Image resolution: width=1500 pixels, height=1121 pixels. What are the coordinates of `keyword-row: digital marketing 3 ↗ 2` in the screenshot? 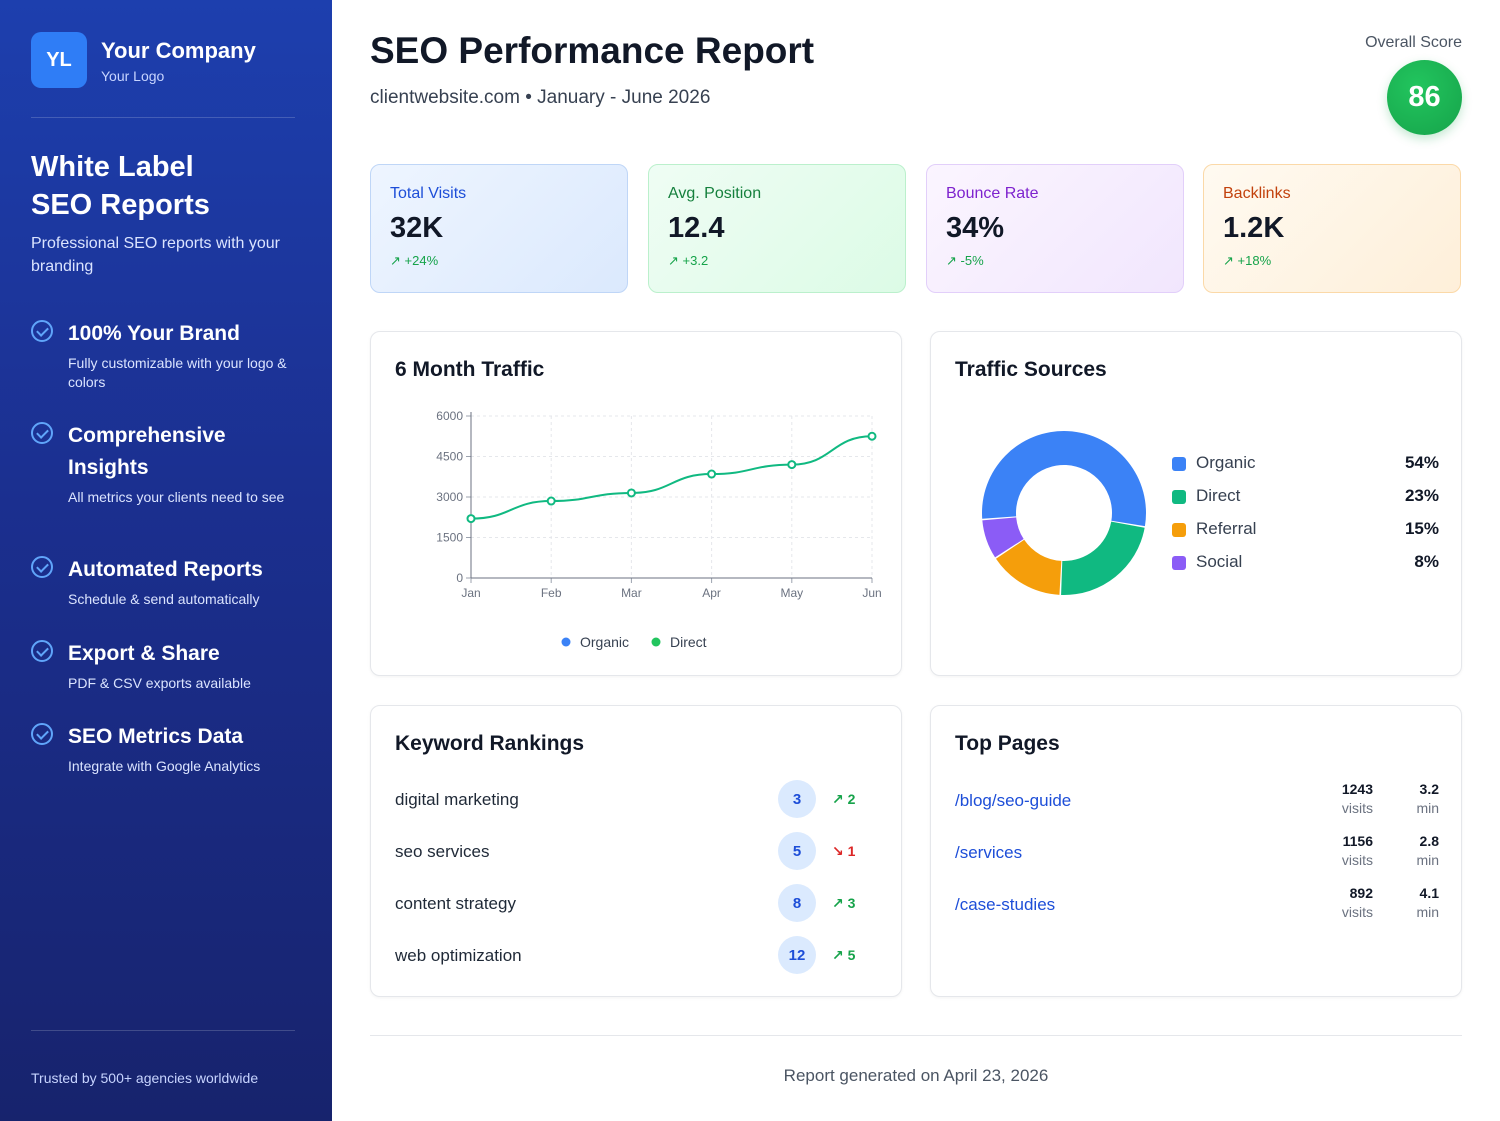 It's located at (637, 800).